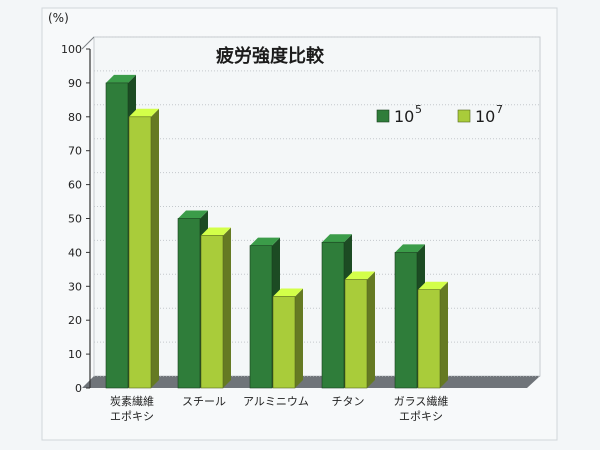 The image size is (600, 450). Describe the element at coordinates (78, 388) in the screenshot. I see `y-tick-label: 0` at that location.